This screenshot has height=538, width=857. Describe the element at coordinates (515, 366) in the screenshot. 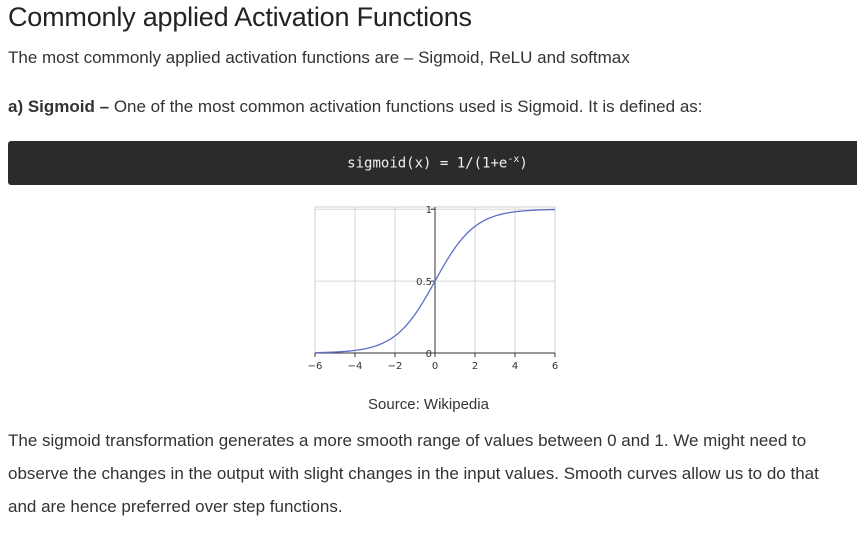

I see `x-tick-label: 4` at that location.